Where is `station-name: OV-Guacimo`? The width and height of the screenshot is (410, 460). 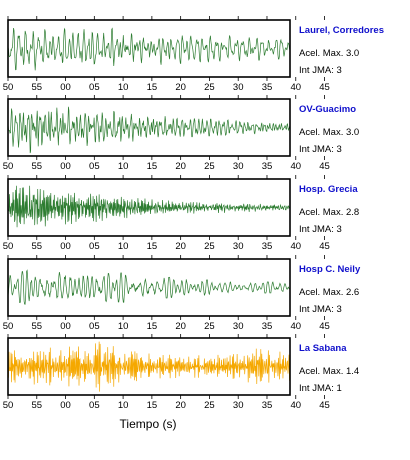 station-name: OV-Guacimo is located at coordinates (327, 109).